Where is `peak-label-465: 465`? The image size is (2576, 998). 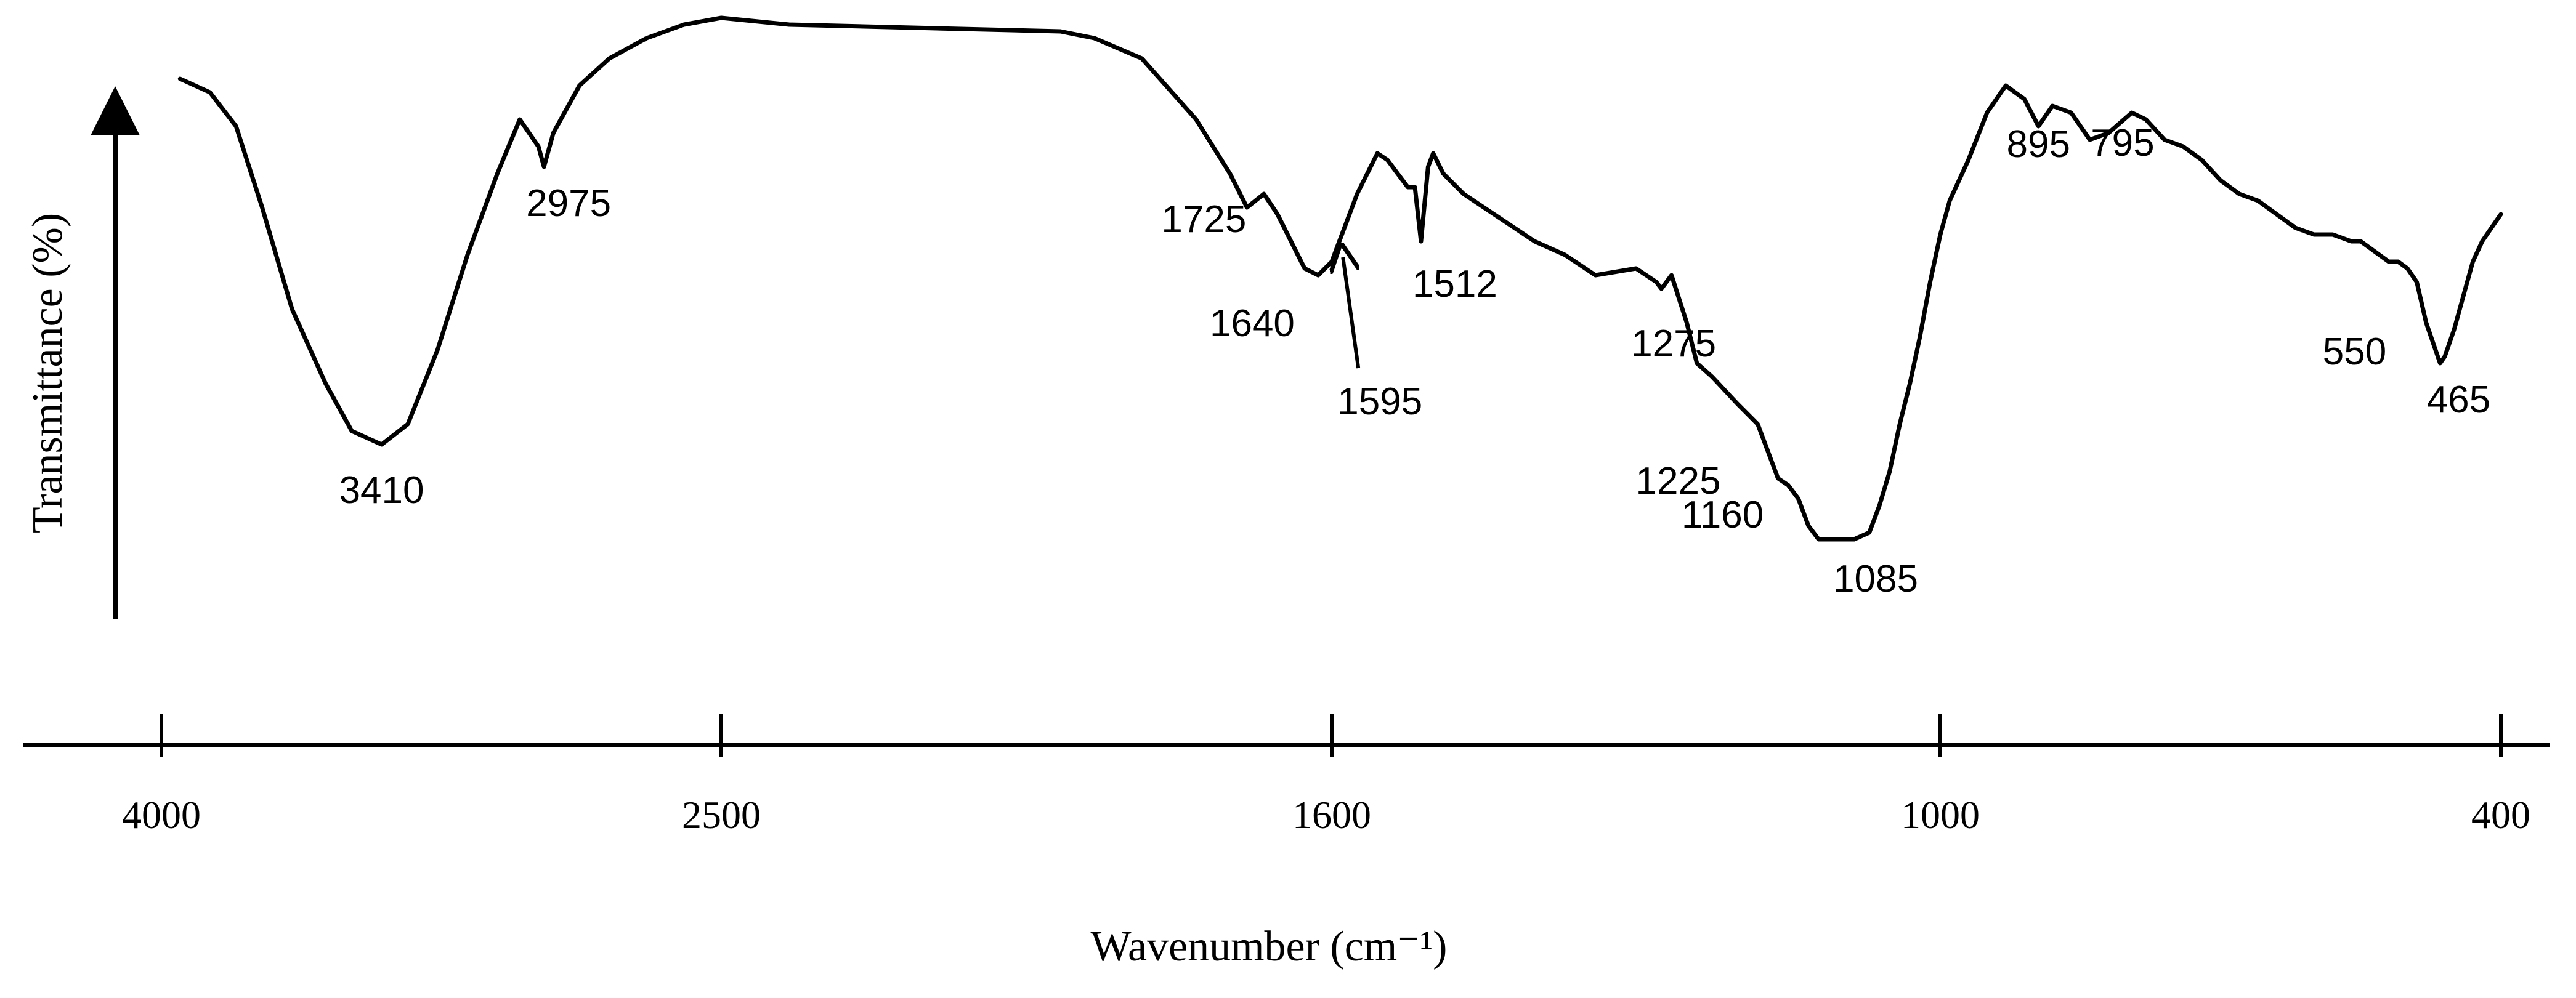
peak-label-465: 465 is located at coordinates (2458, 400).